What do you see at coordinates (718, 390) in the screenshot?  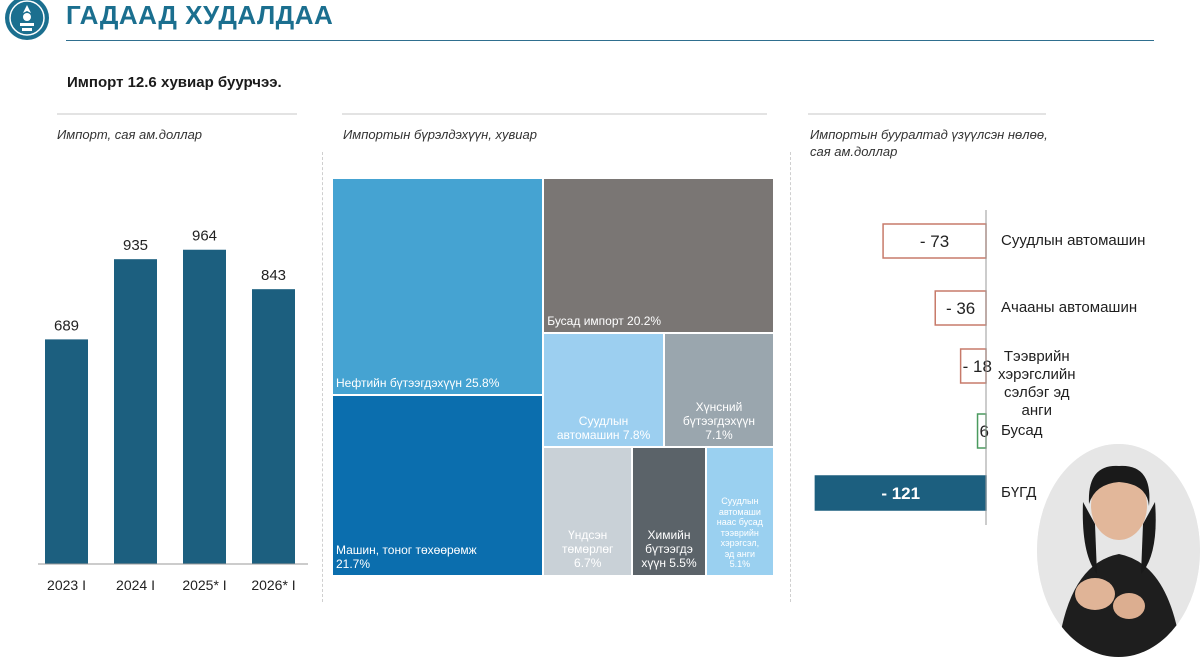 I see `treemap-cell: Хүнсний бүтээгдэхүүн 7.1%` at bounding box center [718, 390].